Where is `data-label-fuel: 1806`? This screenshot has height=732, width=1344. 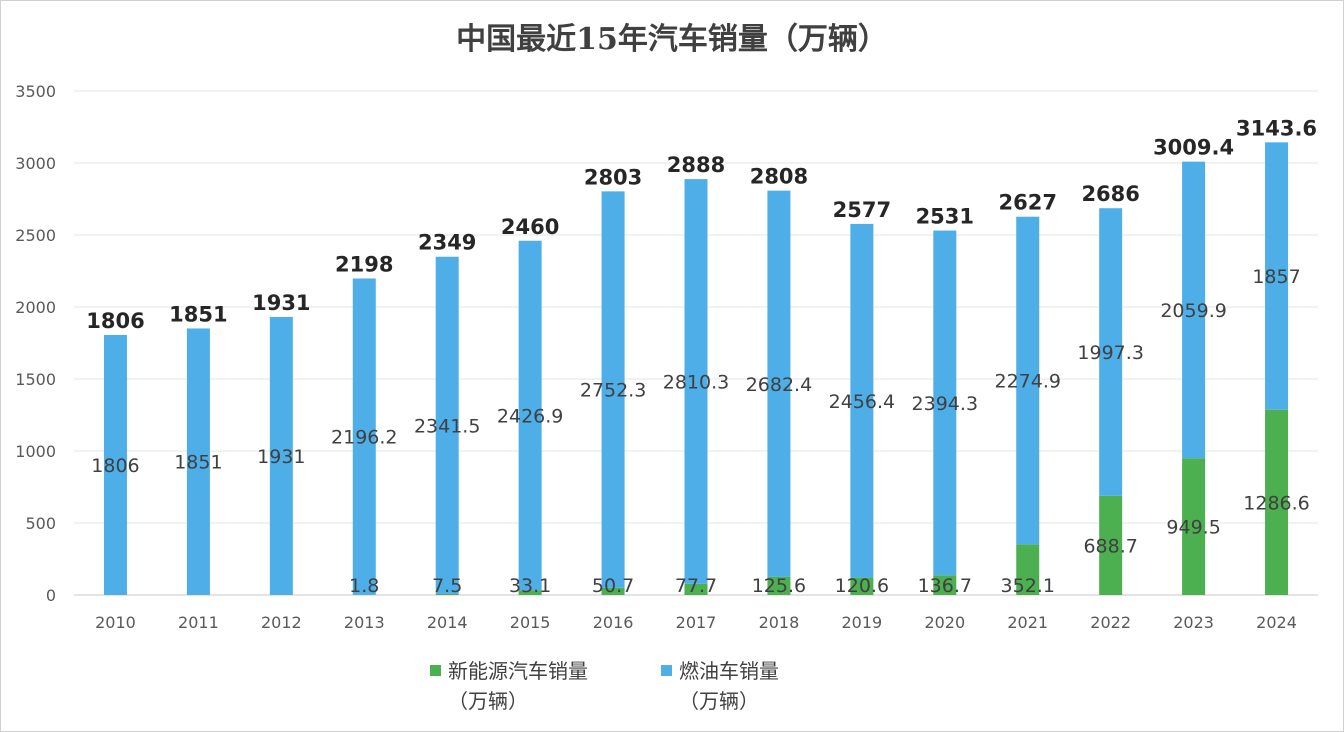
data-label-fuel: 1806 is located at coordinates (115, 466).